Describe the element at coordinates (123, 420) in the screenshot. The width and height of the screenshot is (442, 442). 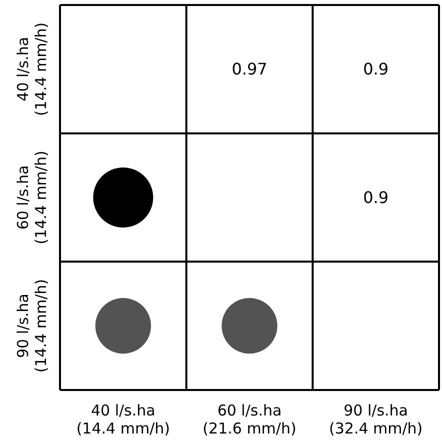
I see `x-tick-label: 40 l/s.ha (14.4 mm/h)` at that location.